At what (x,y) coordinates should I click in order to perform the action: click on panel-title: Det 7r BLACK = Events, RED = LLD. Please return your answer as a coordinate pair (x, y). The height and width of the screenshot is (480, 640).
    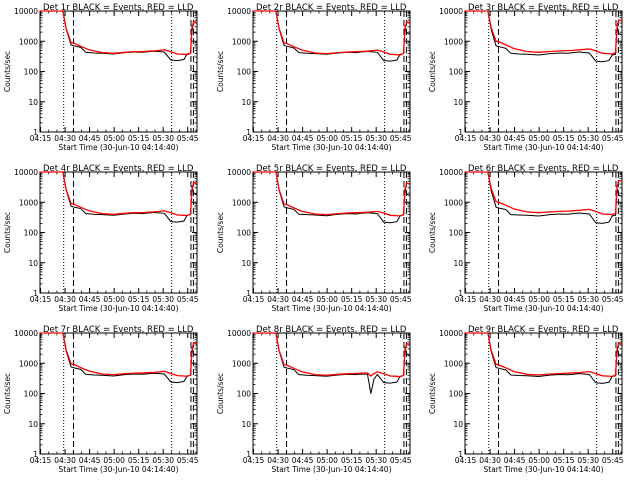
    Looking at the image, I should click on (118, 330).